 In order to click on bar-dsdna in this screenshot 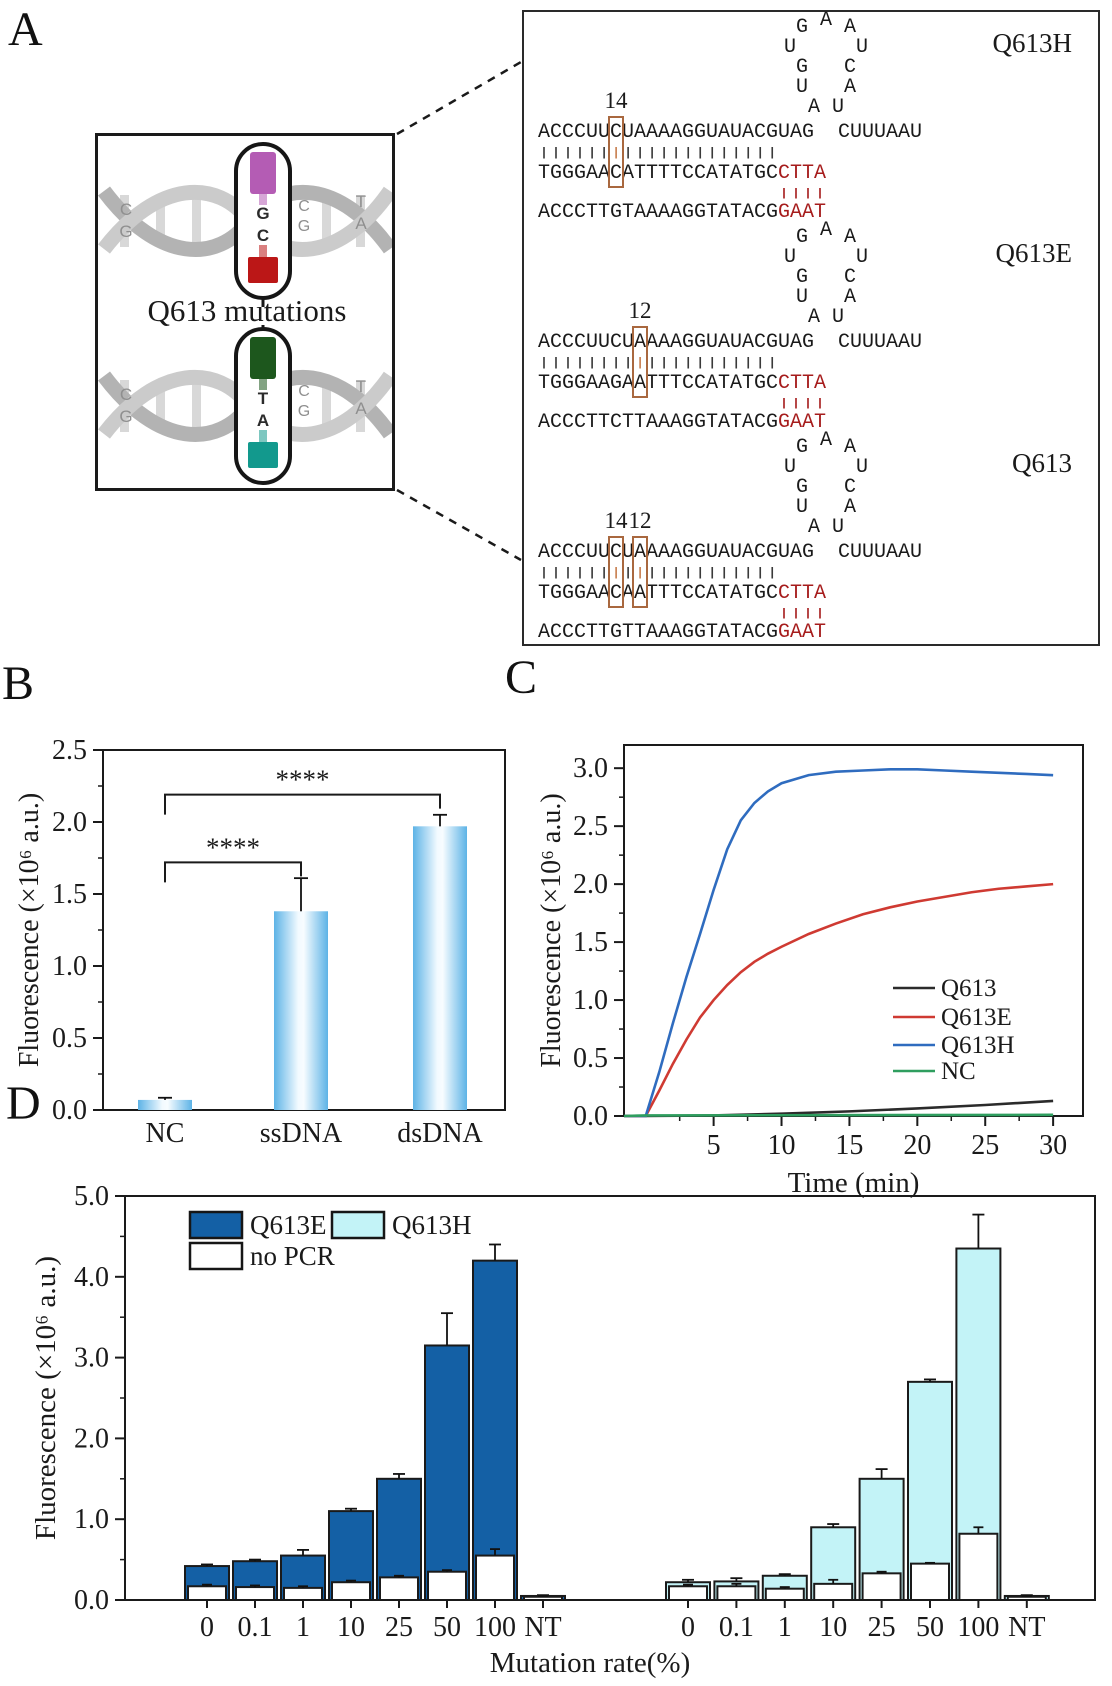, I will do `click(440, 968)`.